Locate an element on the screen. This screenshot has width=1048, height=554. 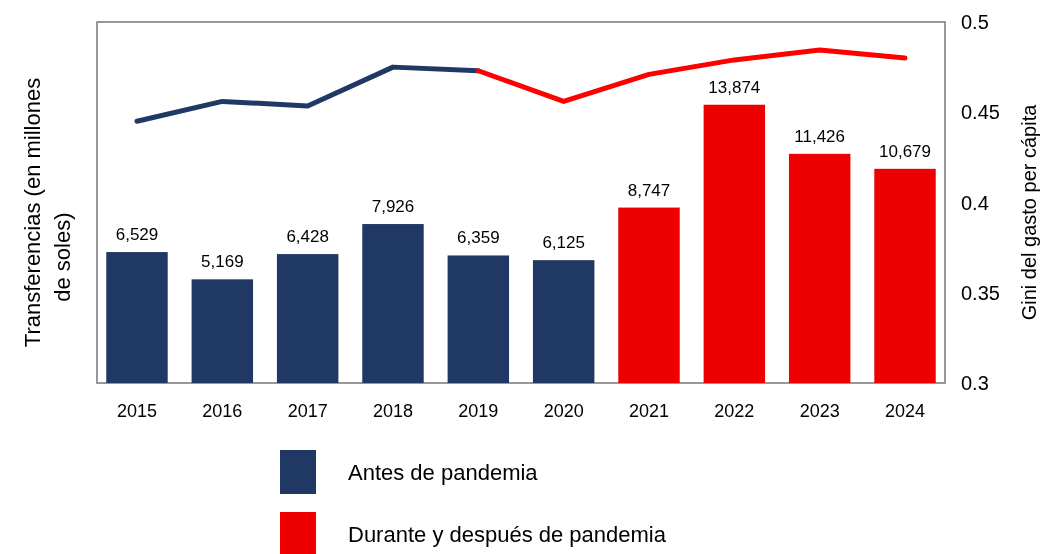
y2-tick-label: 0.3 is located at coordinates (975, 383).